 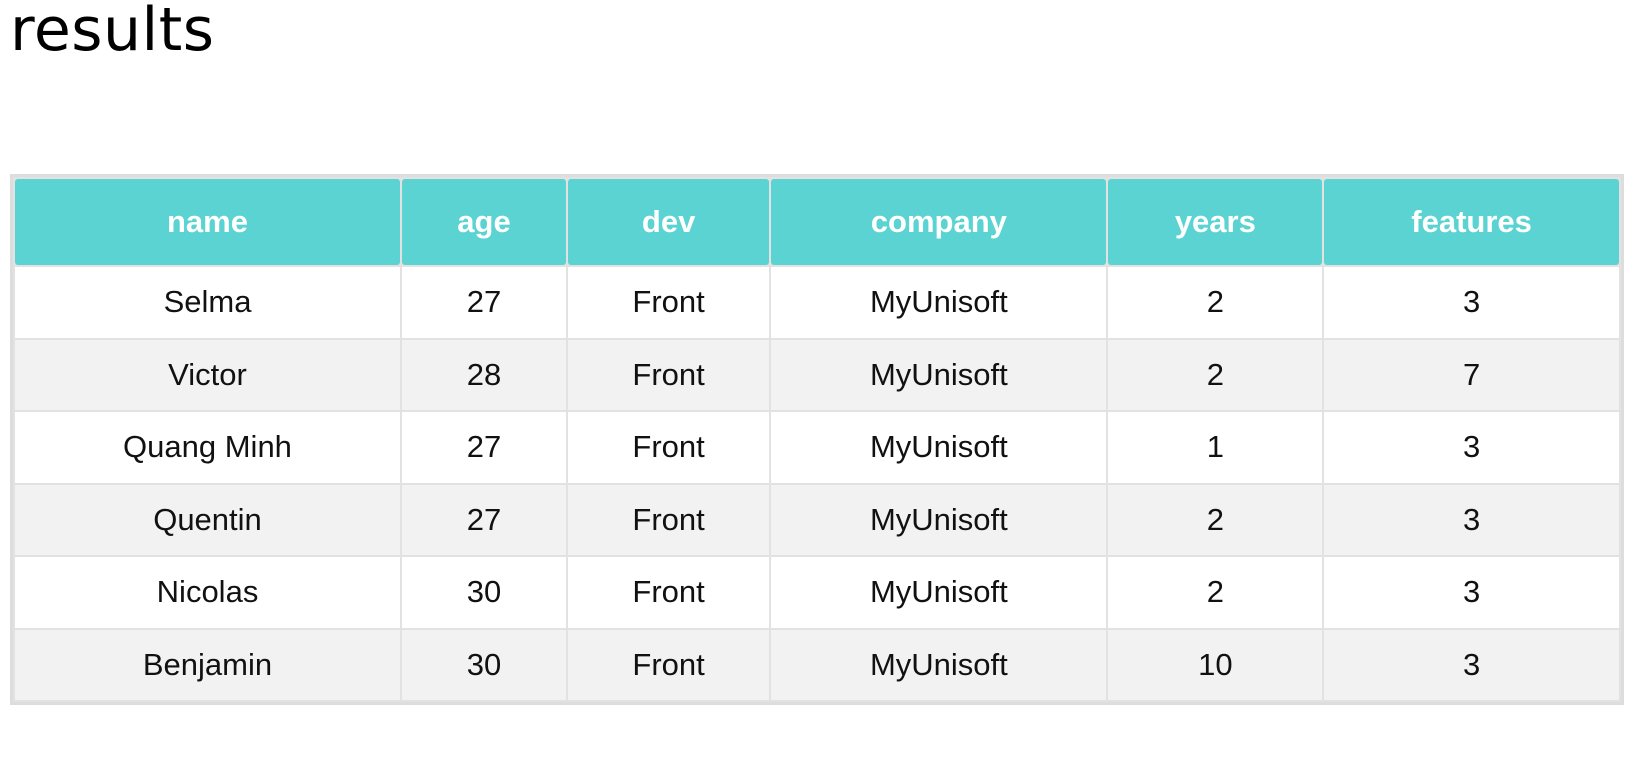 I want to click on cell-name: Nicolas, so click(x=207, y=592).